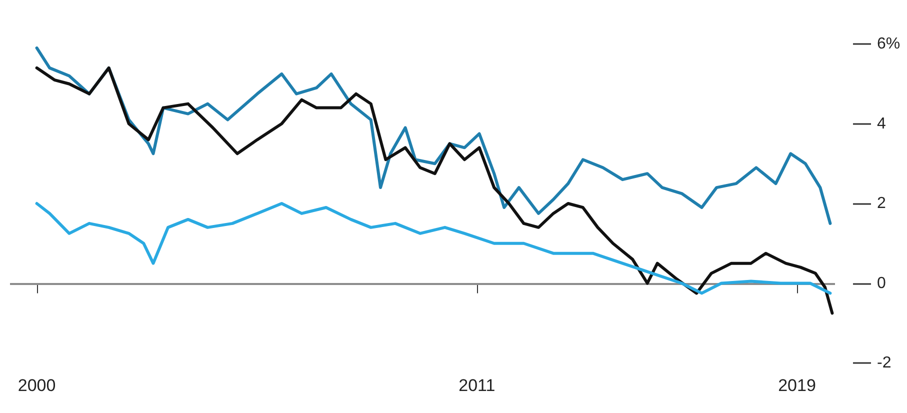  What do you see at coordinates (477, 385) in the screenshot?
I see `x-tick-label: 2011` at bounding box center [477, 385].